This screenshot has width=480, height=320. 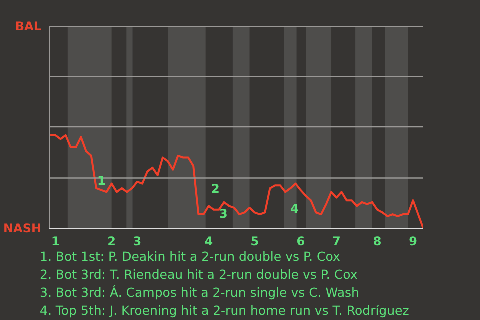 I want to click on x-tick-label: 9, so click(x=413, y=241).